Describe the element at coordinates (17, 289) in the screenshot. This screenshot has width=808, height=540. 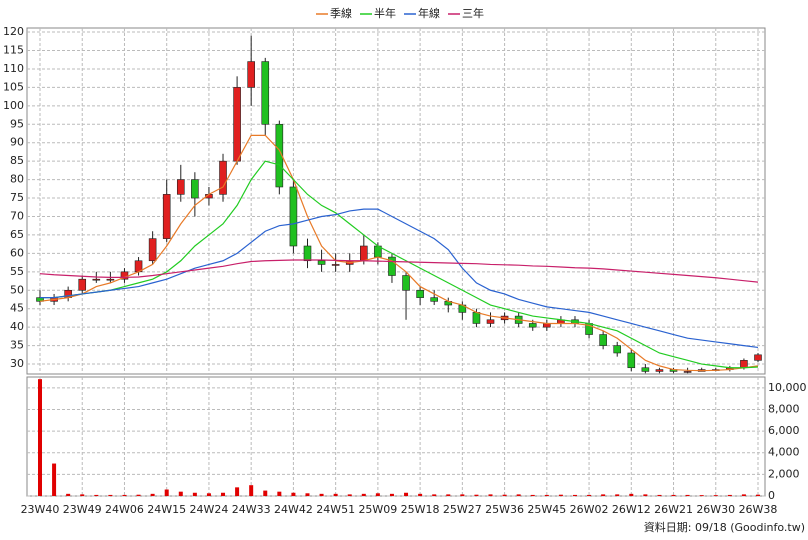
I see `y-tick-label: 50` at that location.